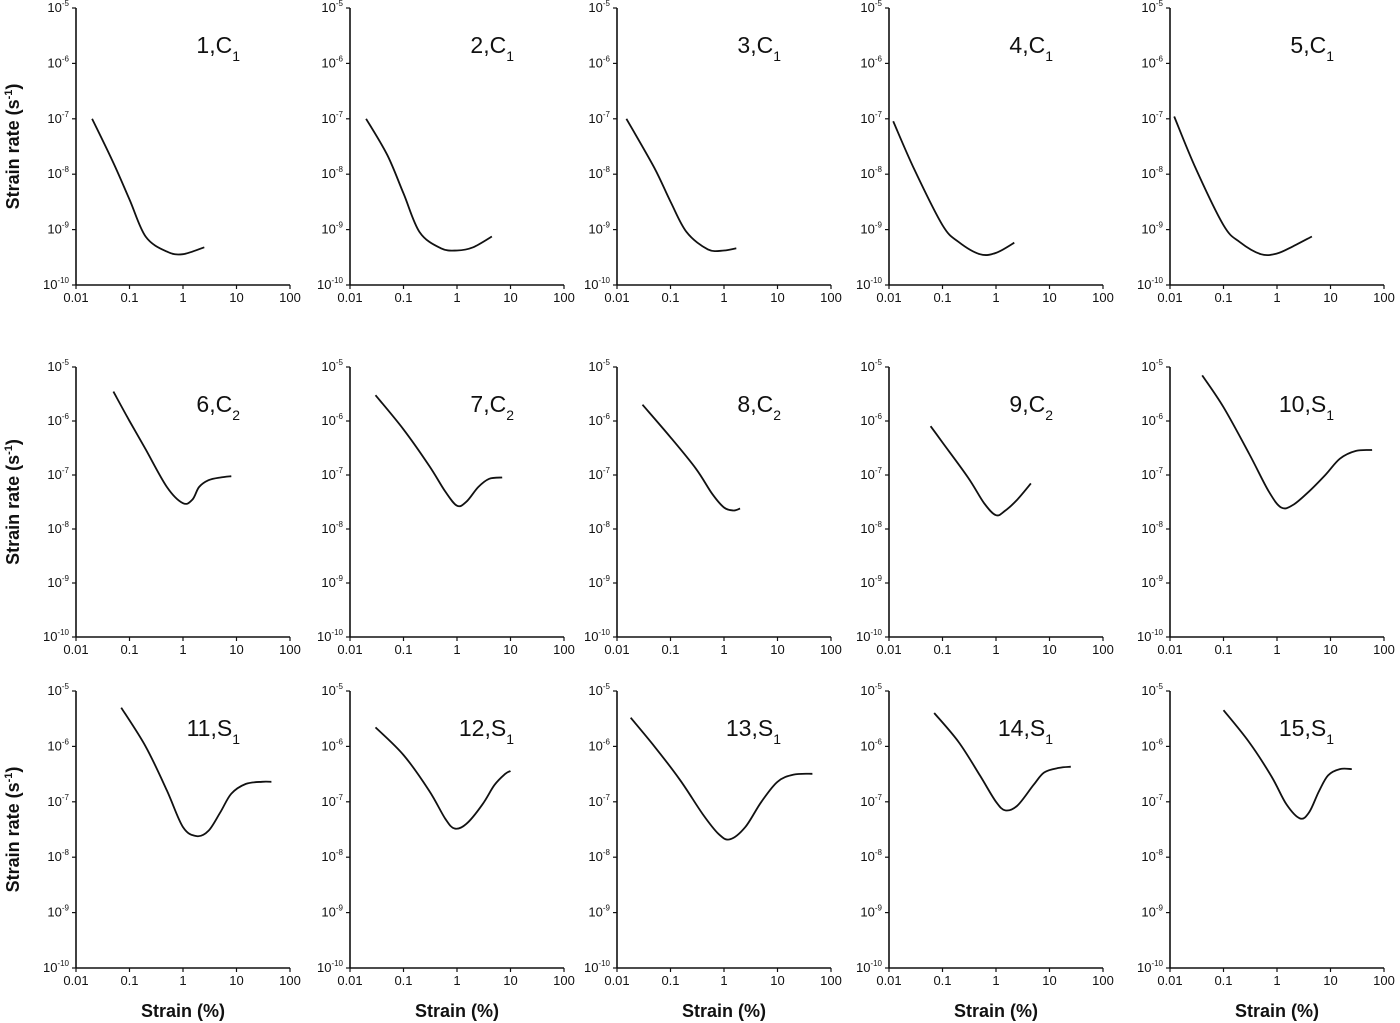 The image size is (1400, 1023). I want to click on panel-label: 7,C2, so click(492, 407).